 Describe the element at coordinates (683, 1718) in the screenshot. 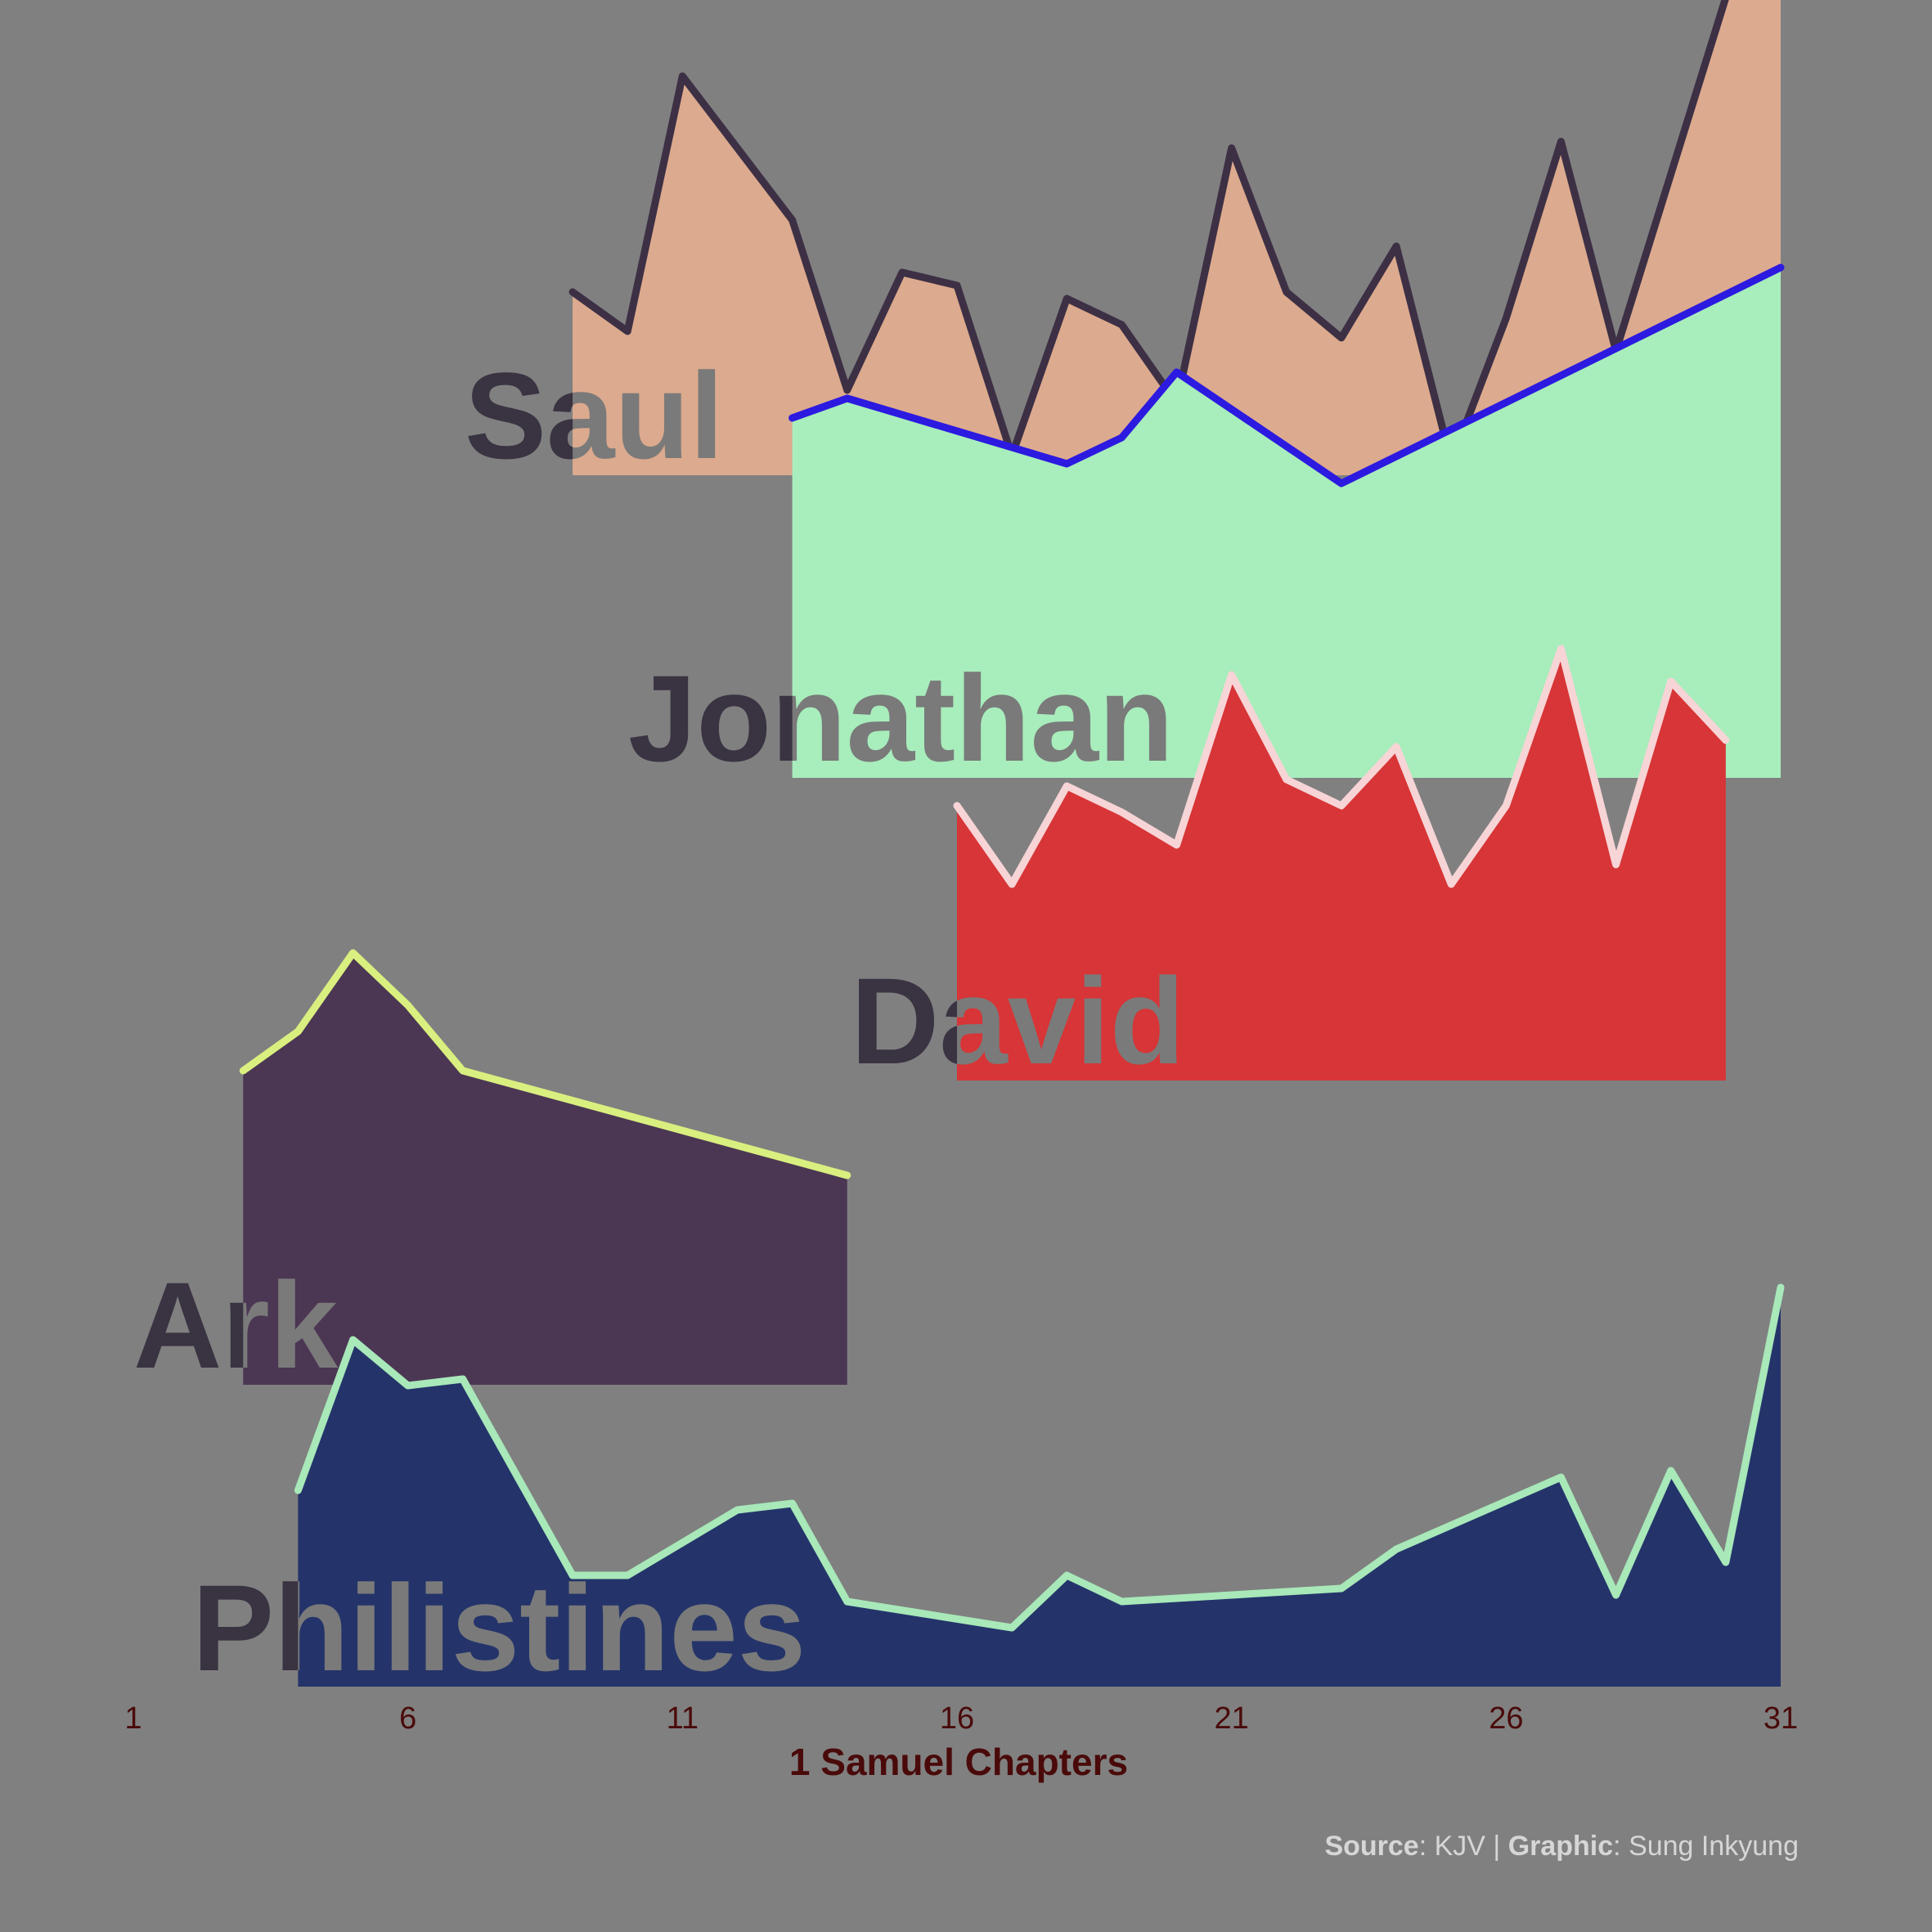

I see `x-tick-label: 11` at that location.